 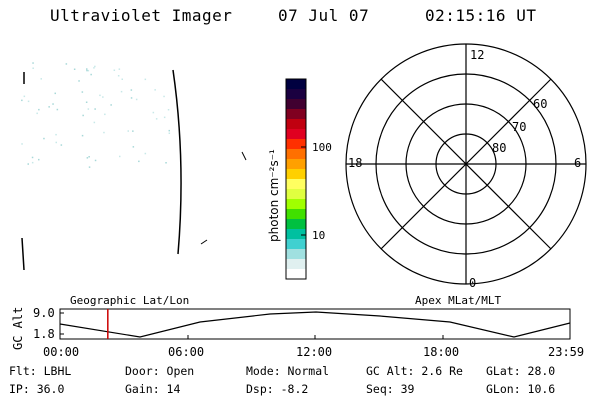 I want to click on info-glon: GLon: 10.6, so click(x=521, y=389).